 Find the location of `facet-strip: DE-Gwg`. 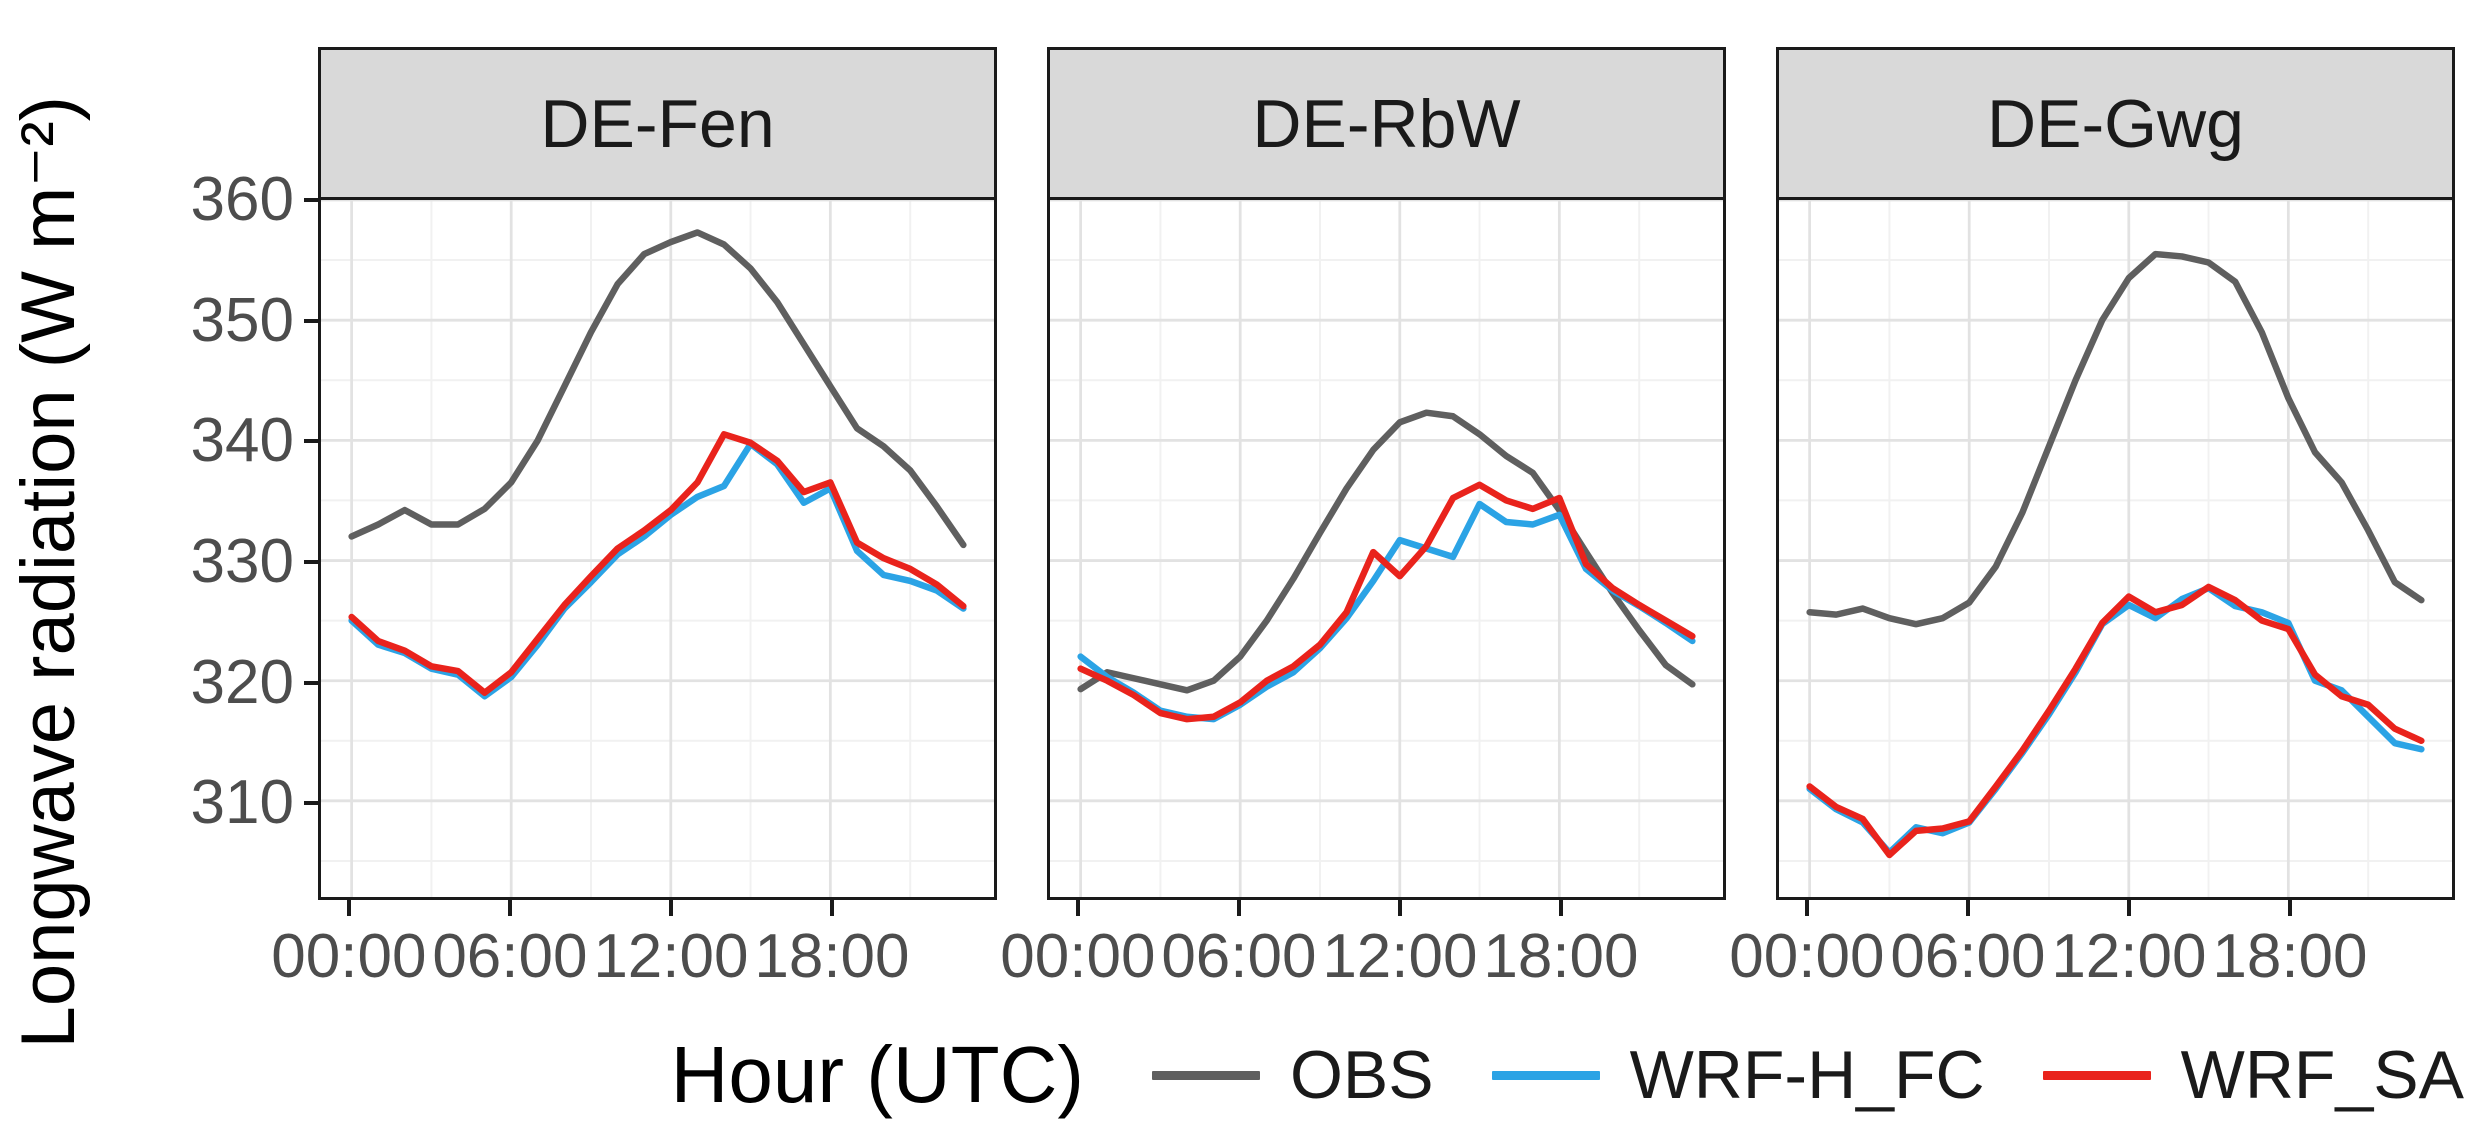

facet-strip: DE-Gwg is located at coordinates (2115, 123).